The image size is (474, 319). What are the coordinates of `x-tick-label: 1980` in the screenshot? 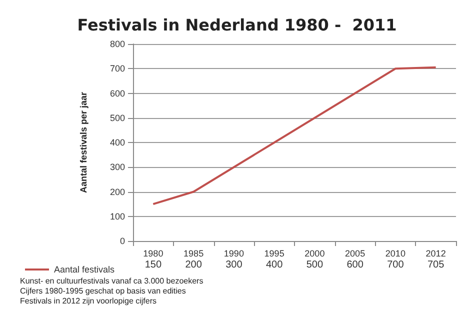 It's located at (153, 253).